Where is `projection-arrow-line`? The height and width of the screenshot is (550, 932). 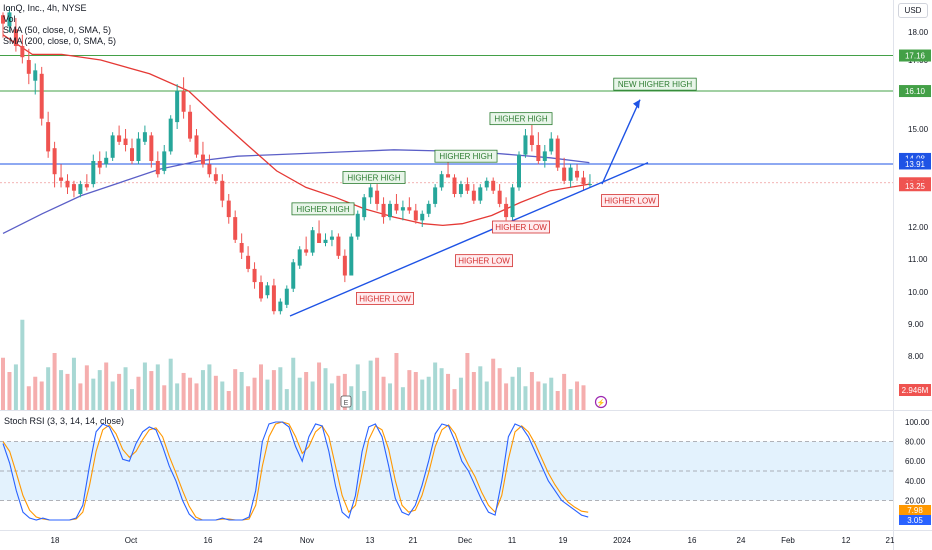 projection-arrow-line is located at coordinates (621, 142).